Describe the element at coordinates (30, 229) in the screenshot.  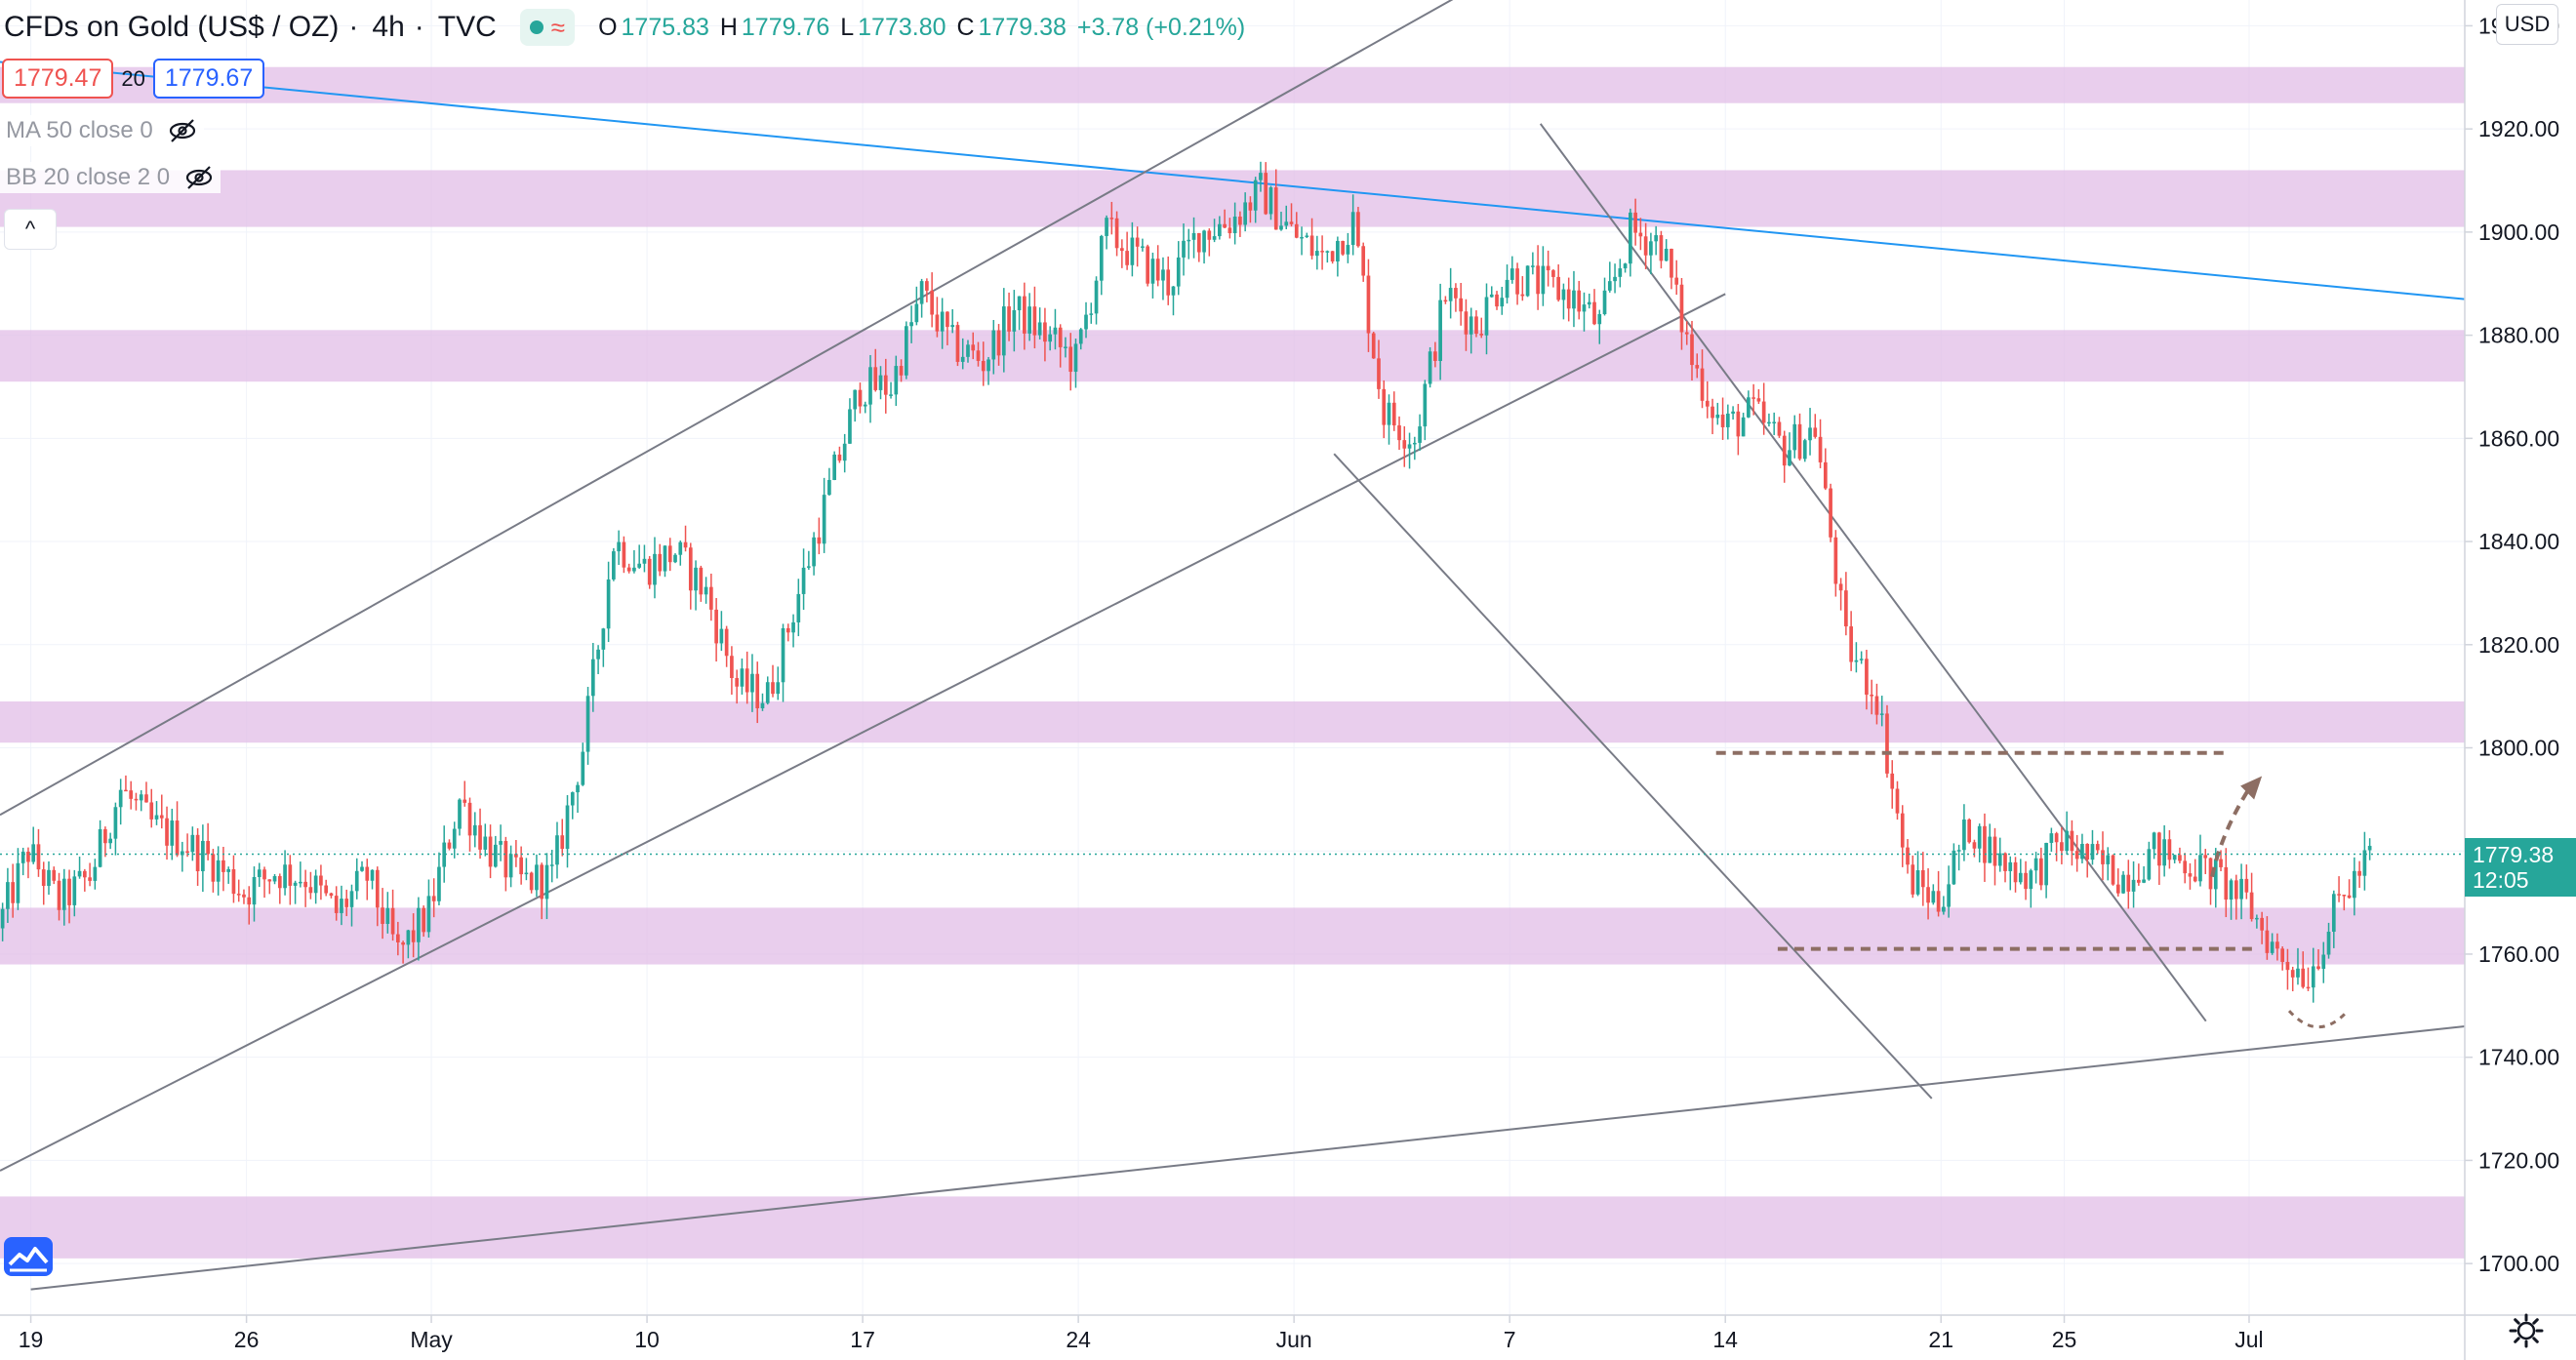
I see `collapse-legend-button: ^` at that location.